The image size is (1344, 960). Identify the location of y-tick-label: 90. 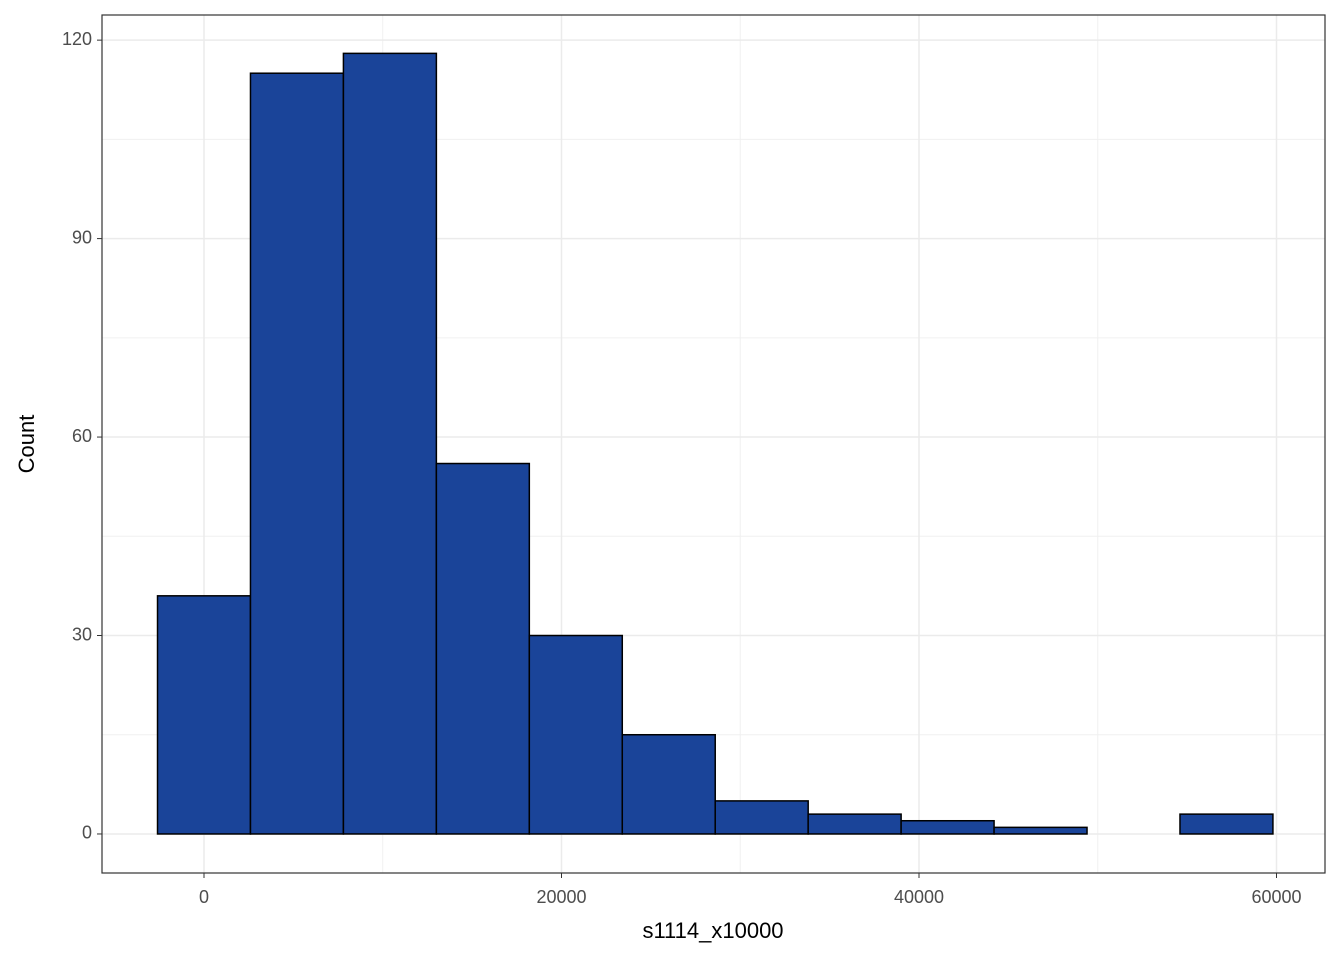
(82, 237).